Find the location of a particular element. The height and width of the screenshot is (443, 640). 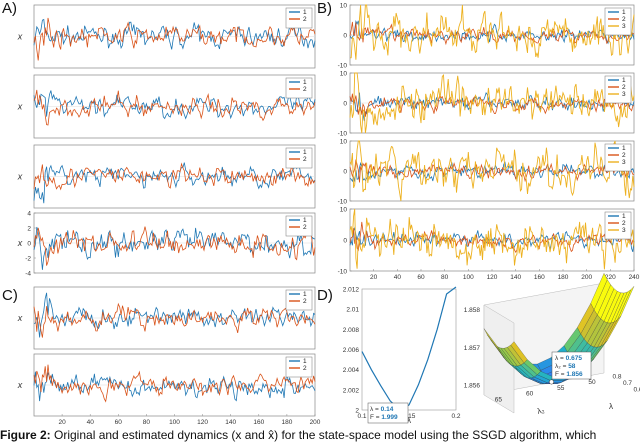

lambda-cost-annotation-lambda-value: 0.14 is located at coordinates (387, 409).